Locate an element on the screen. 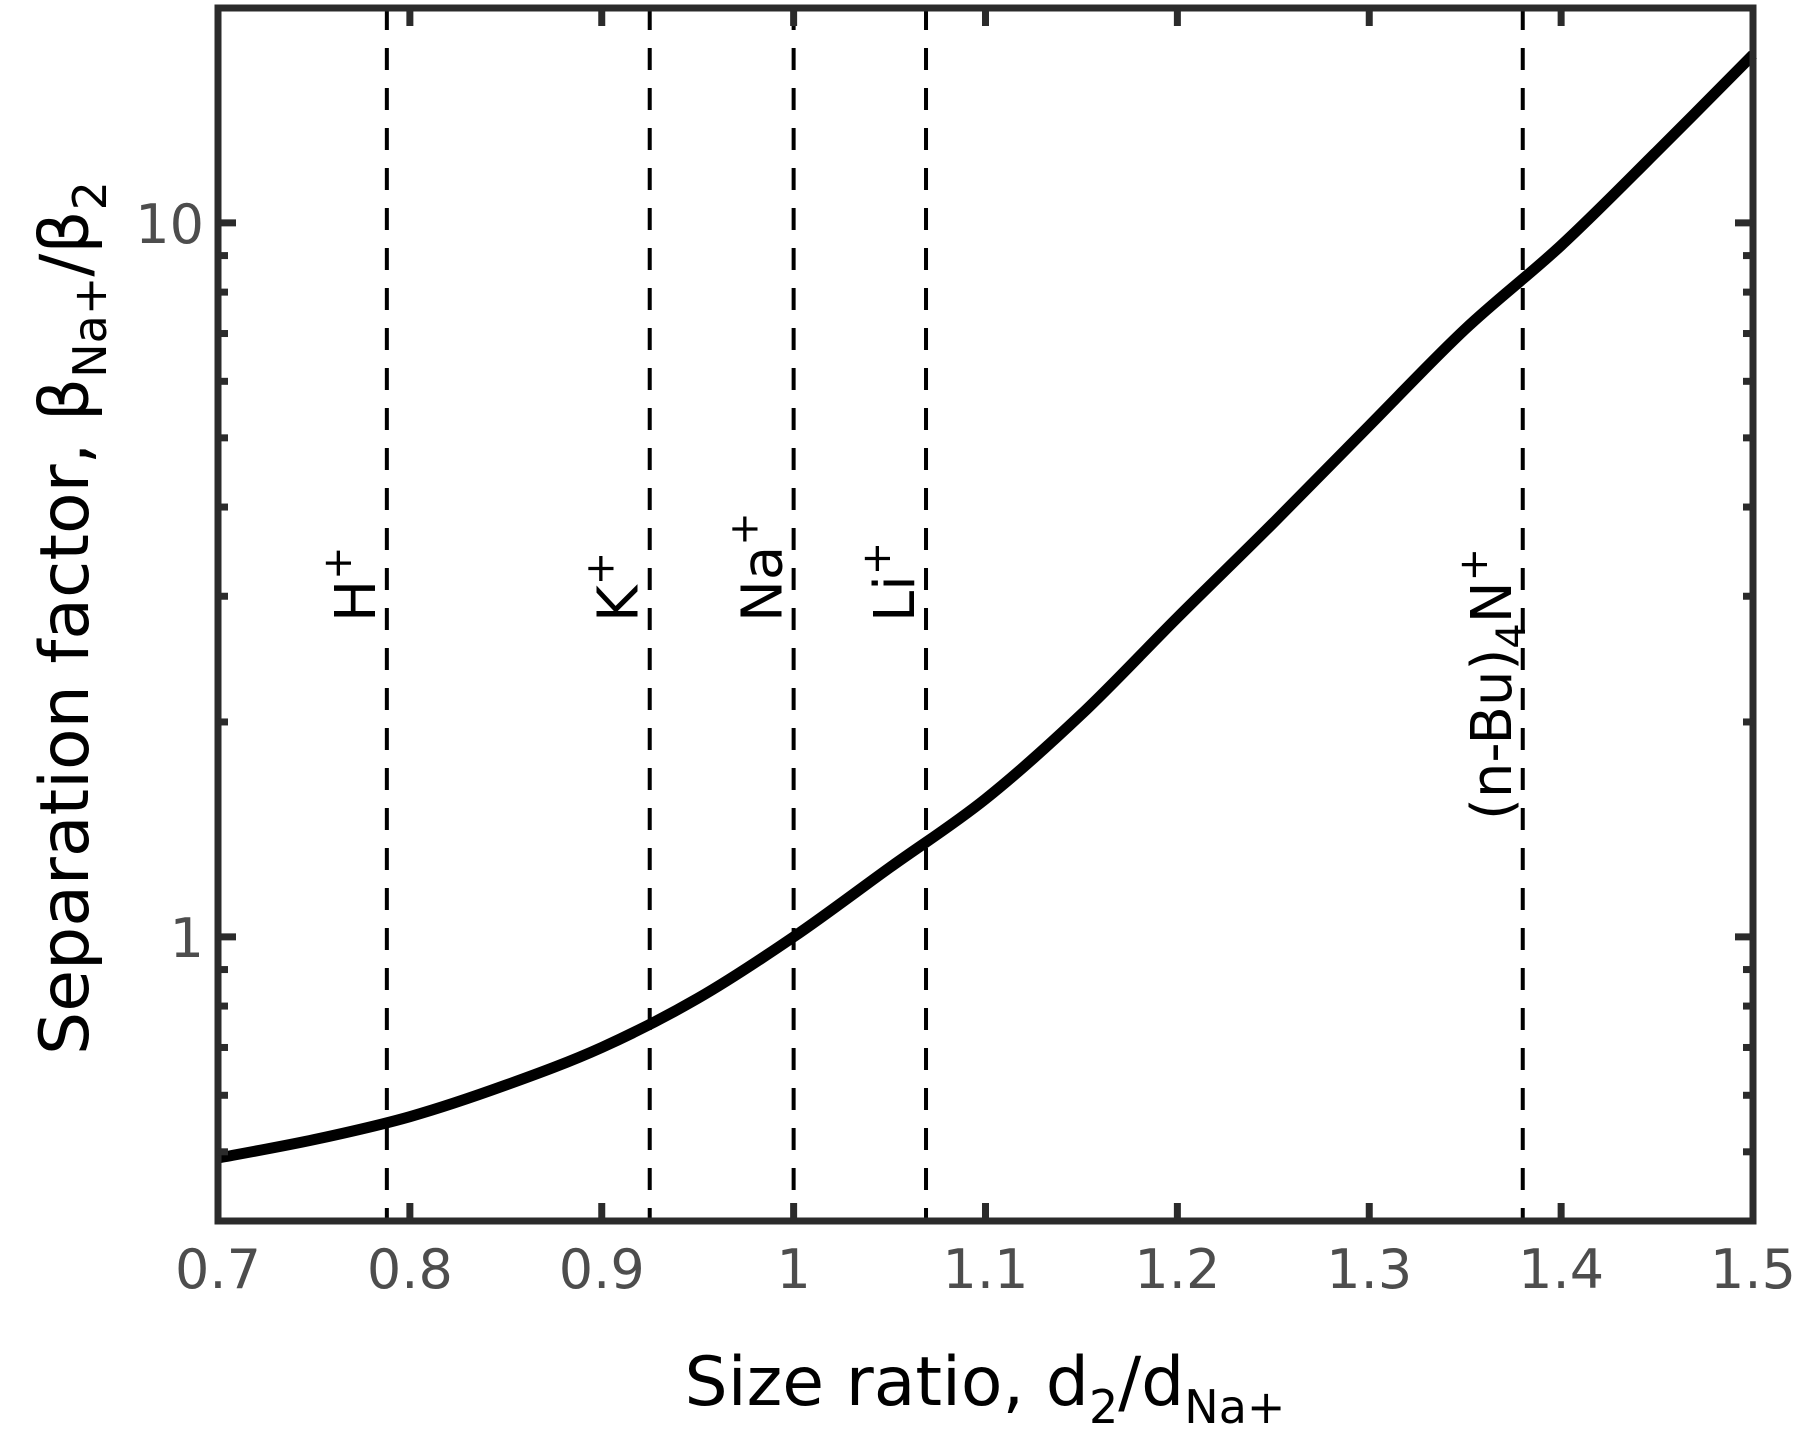 The width and height of the screenshot is (1800, 1440). y-tick-label: 1 is located at coordinates (187, 938).